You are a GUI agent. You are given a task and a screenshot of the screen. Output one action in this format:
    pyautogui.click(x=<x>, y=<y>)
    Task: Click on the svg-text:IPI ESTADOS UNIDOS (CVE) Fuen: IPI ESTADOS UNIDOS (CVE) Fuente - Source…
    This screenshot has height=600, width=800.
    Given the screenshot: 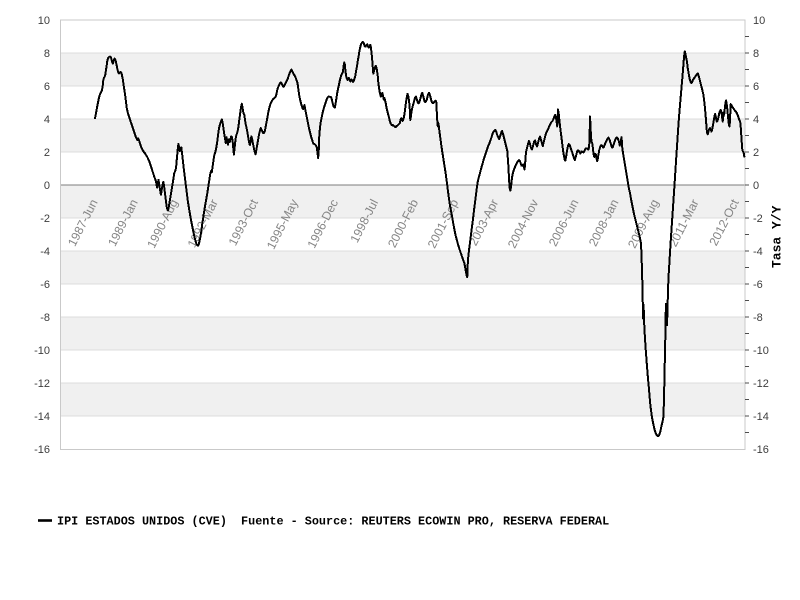 What is the action you would take?
    pyautogui.click(x=333, y=522)
    